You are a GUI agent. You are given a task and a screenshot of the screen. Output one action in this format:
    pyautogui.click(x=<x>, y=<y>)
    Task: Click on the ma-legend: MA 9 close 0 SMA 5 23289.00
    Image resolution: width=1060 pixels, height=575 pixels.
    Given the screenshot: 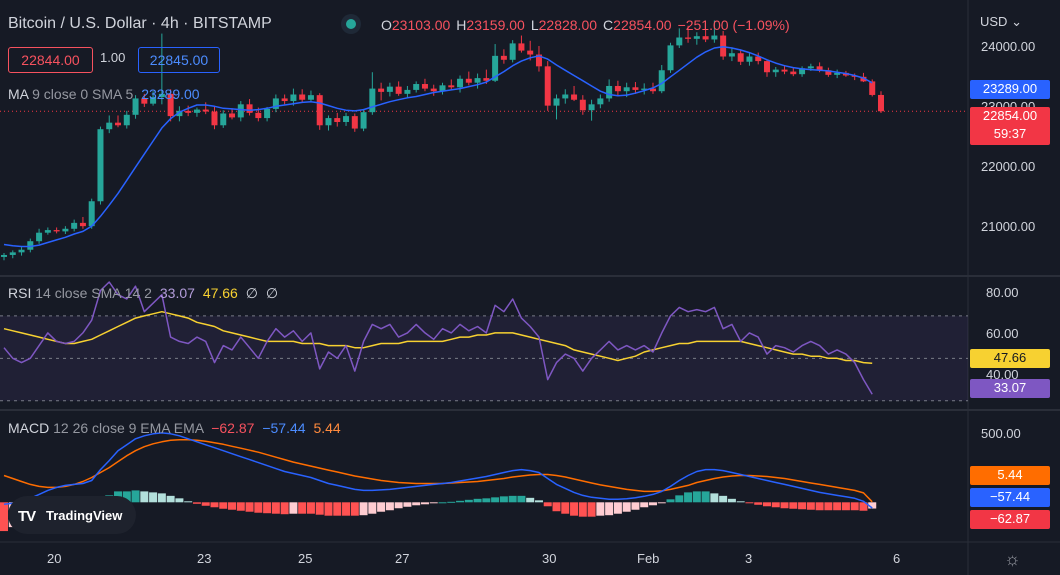 What is the action you would take?
    pyautogui.click(x=104, y=94)
    